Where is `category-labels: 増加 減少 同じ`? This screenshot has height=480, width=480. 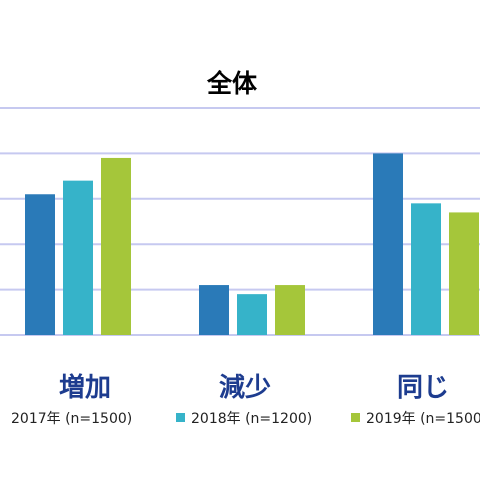 category-labels: 増加 減少 同じ is located at coordinates (254, 388).